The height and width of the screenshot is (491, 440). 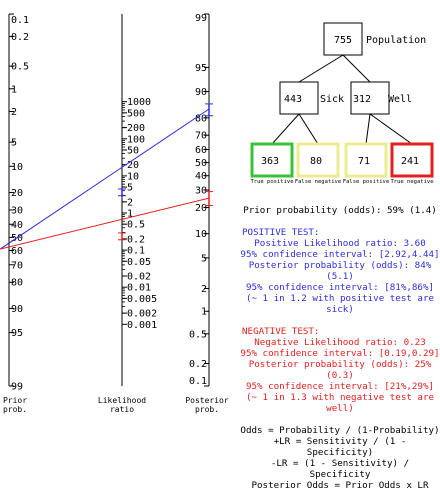 What do you see at coordinates (293, 99) in the screenshot?
I see `sick-count: 443` at bounding box center [293, 99].